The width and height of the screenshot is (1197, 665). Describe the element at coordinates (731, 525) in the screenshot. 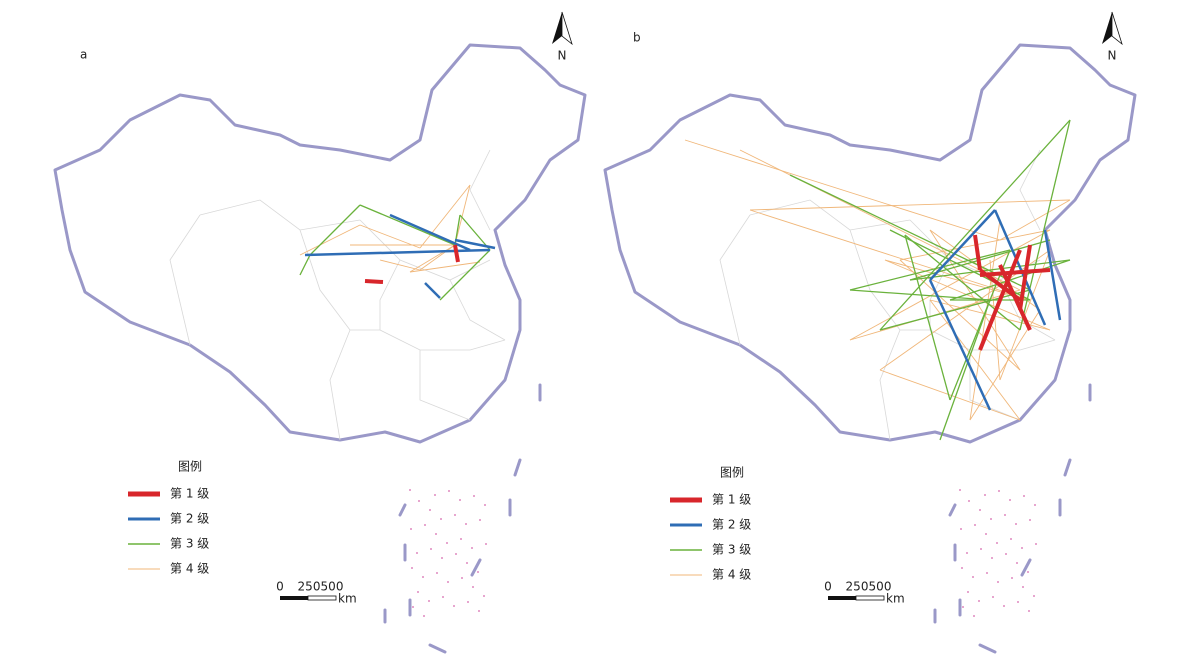

I see `legend-label: 第 2 级` at that location.